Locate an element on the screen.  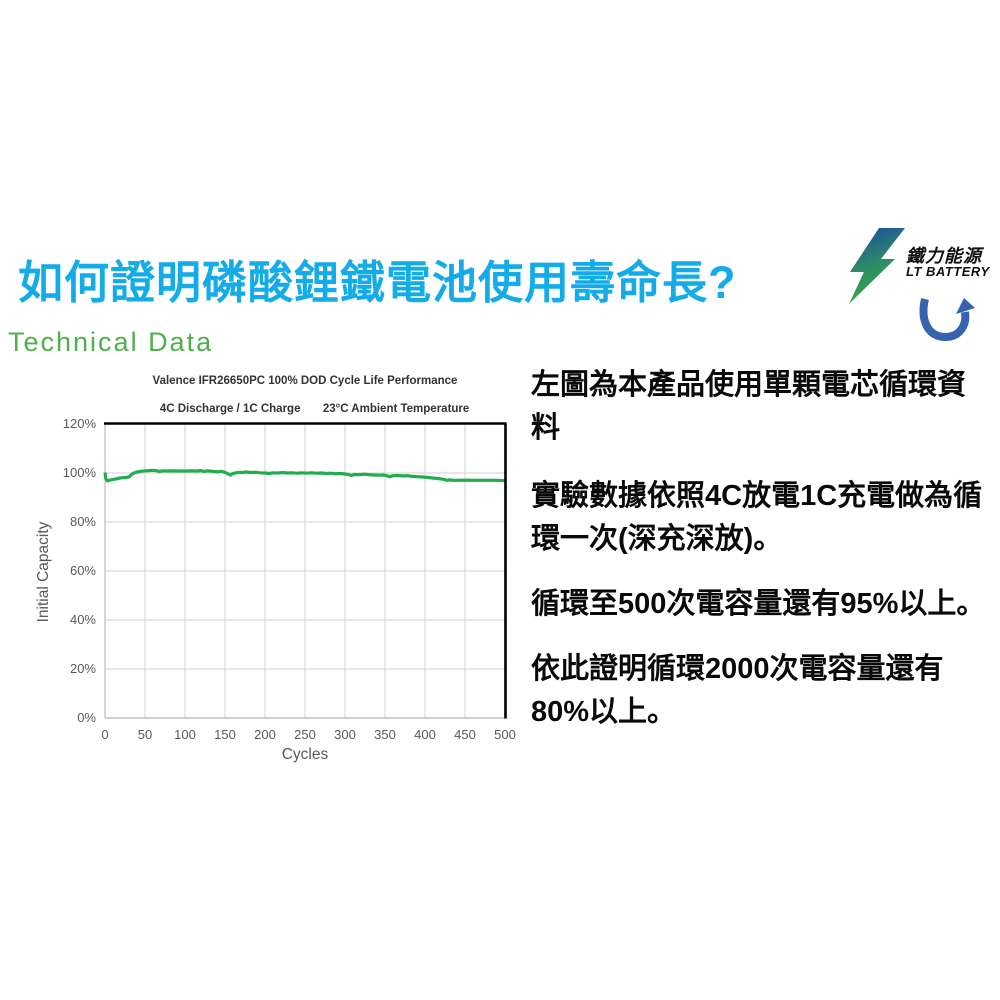
brand-name-english: LT BATTERY is located at coordinates (948, 271).